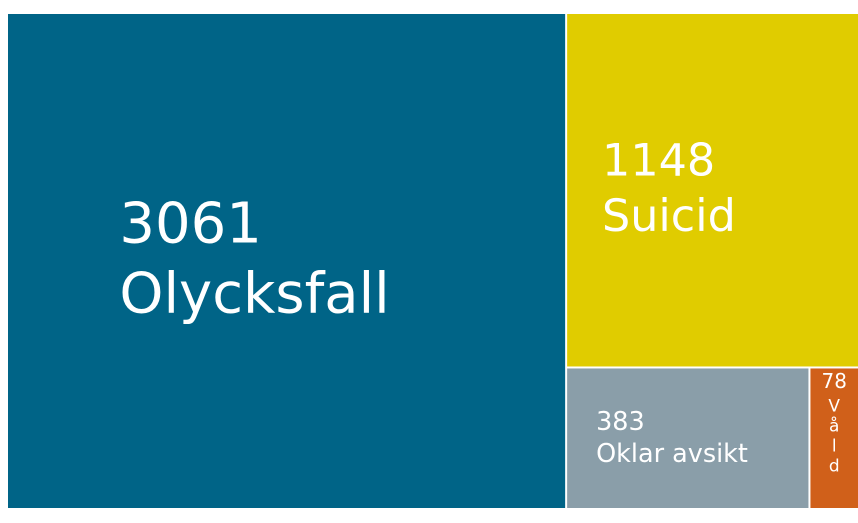  I want to click on tile-label: Våld, so click(834, 436).